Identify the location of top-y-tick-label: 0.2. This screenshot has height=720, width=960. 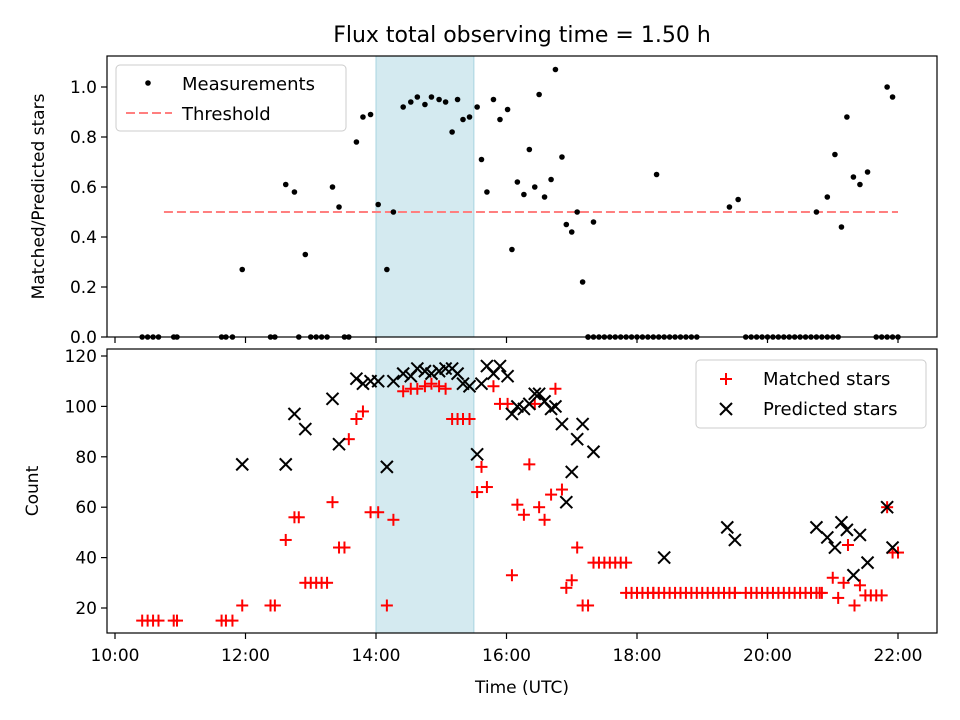
(83, 288).